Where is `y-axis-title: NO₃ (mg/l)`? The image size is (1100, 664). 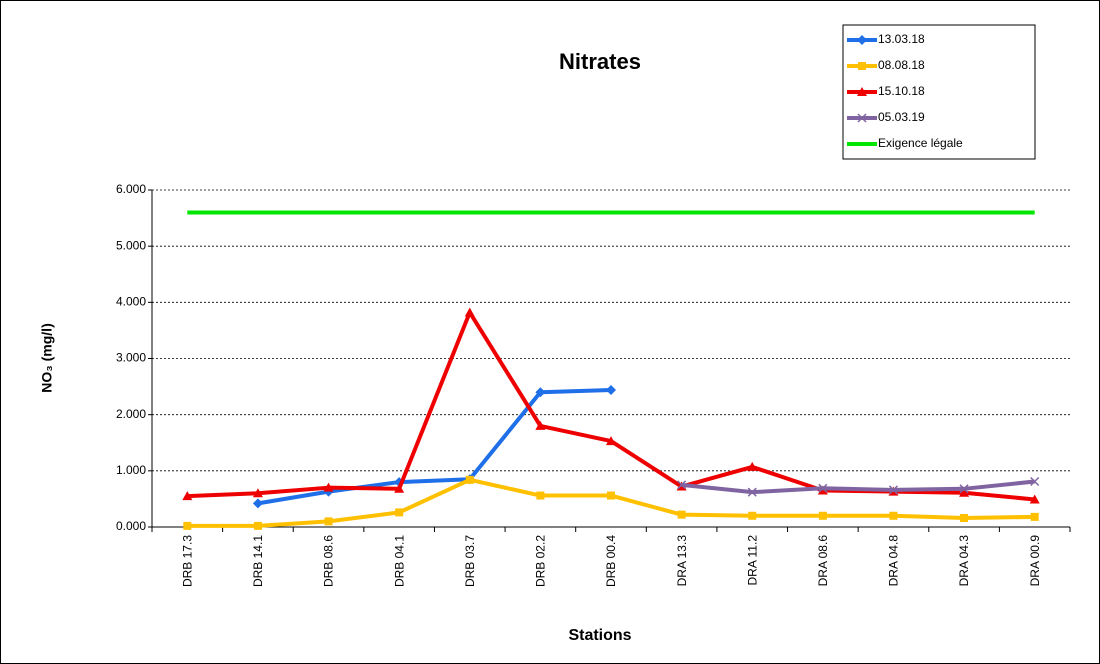 y-axis-title: NO₃ (mg/l) is located at coordinates (47, 357).